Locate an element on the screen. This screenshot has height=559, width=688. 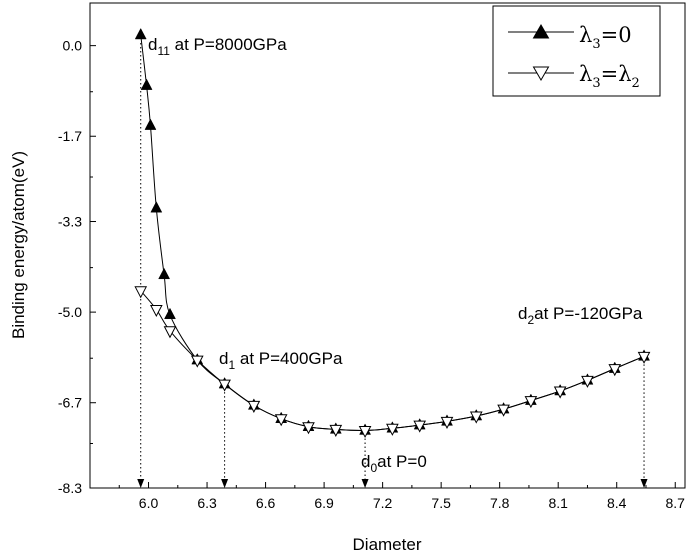
x-tick-label: 6.6 is located at coordinates (266, 503).